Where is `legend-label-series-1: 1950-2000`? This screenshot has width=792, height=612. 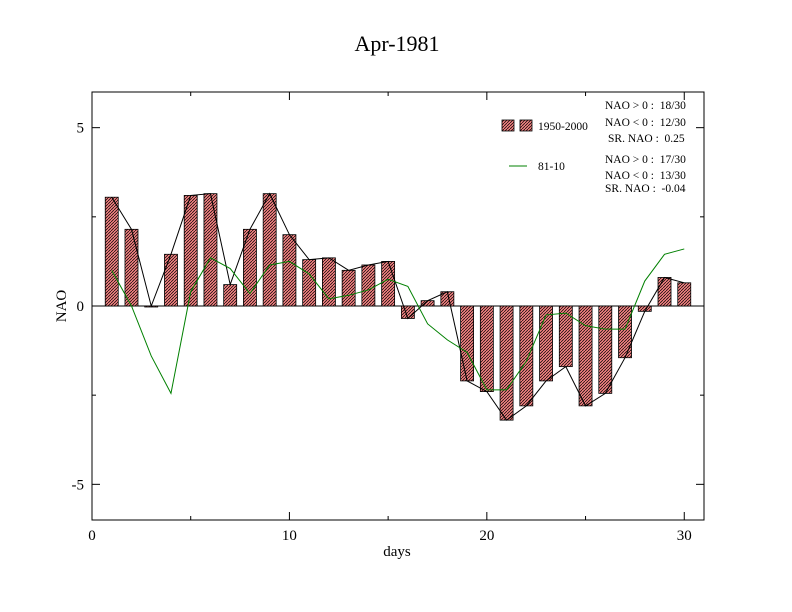 legend-label-series-1: 1950-2000 is located at coordinates (563, 127).